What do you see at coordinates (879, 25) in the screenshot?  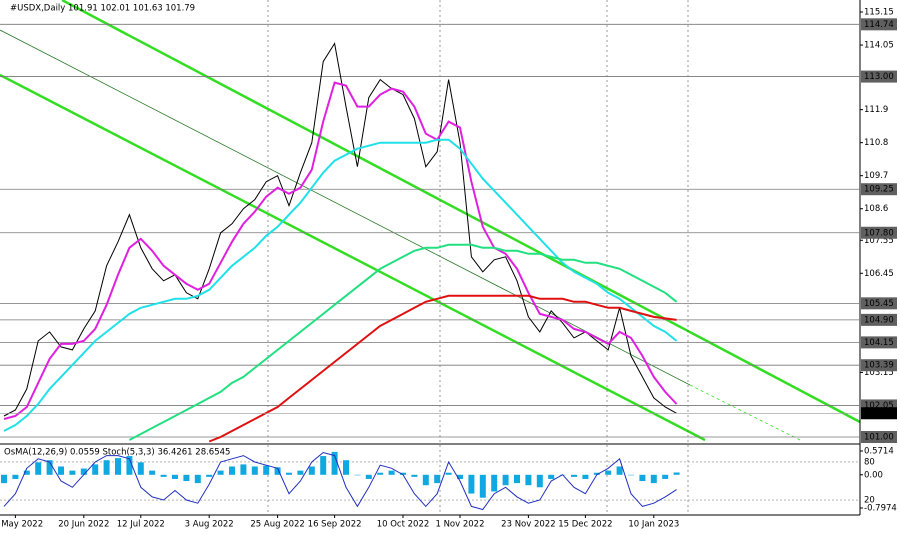 I see `level-label: 114.74` at bounding box center [879, 25].